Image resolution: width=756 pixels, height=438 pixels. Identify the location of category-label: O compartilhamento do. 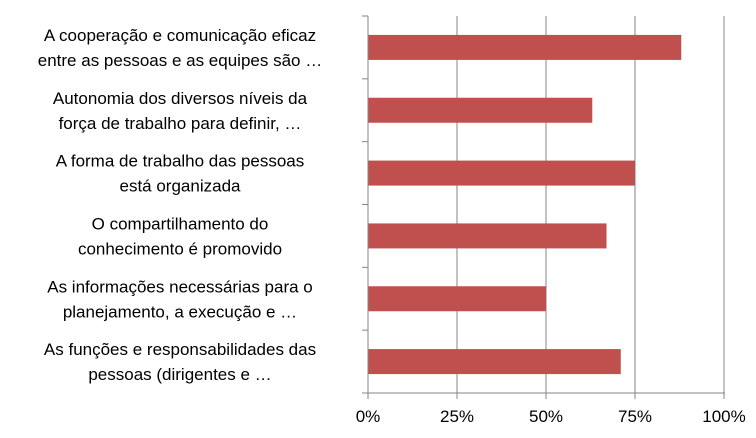
(180, 223).